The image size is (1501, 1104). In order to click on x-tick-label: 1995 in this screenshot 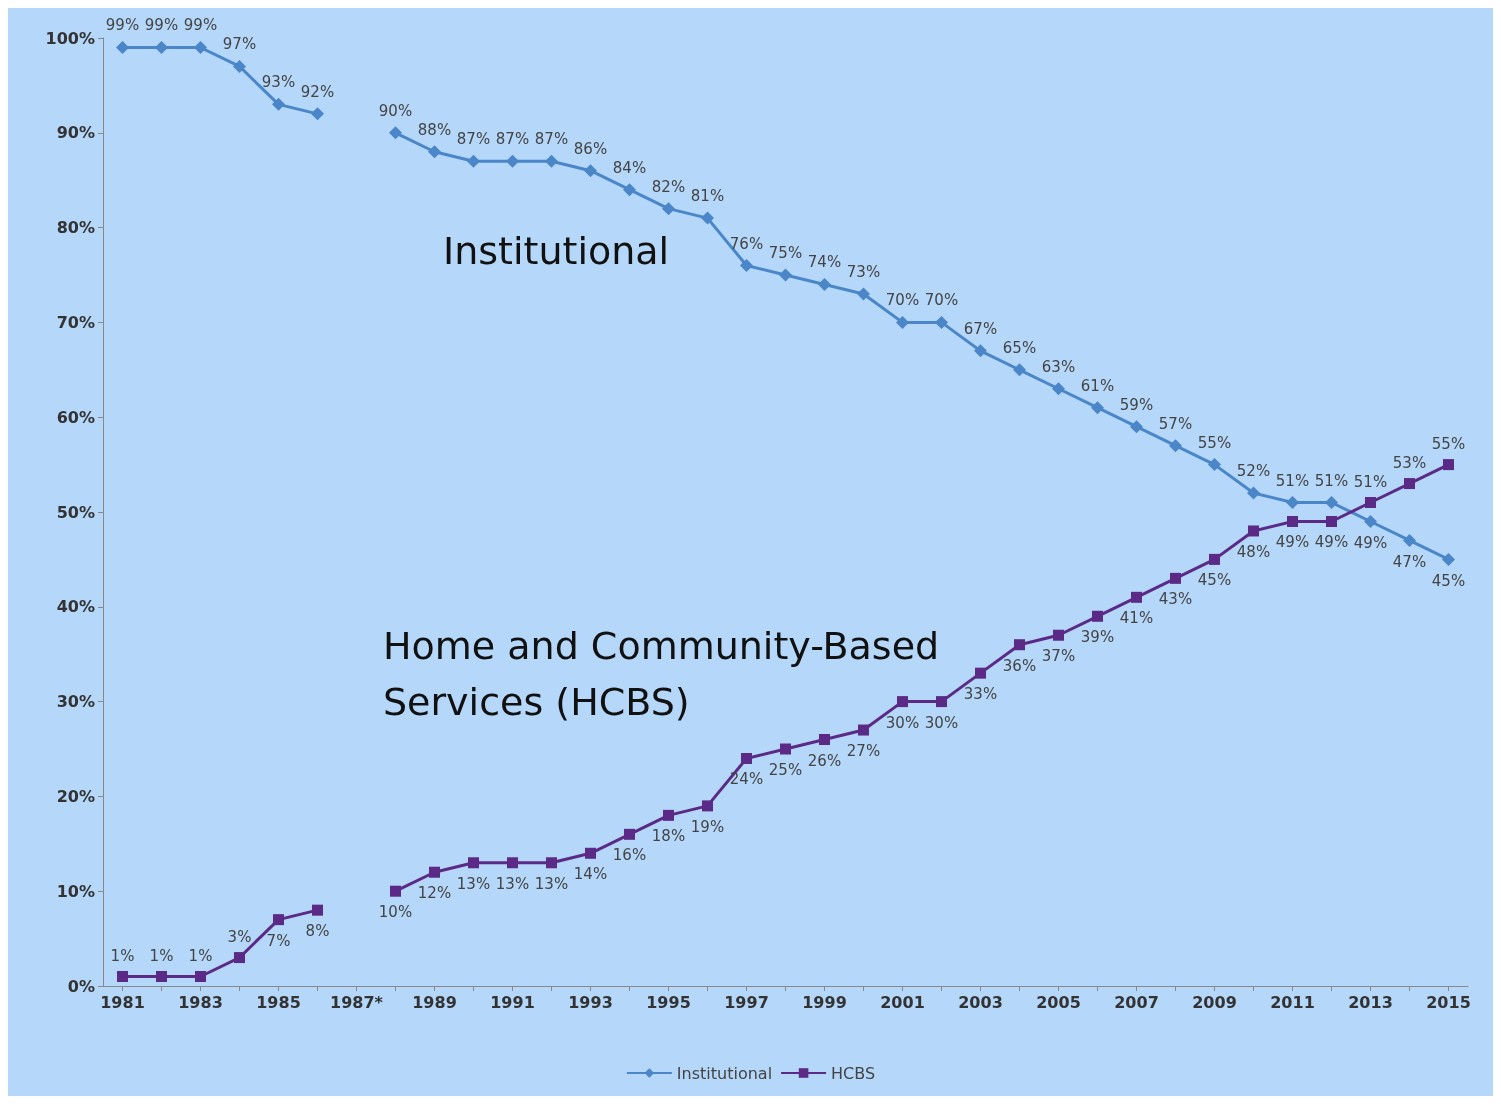, I will do `click(668, 1002)`.